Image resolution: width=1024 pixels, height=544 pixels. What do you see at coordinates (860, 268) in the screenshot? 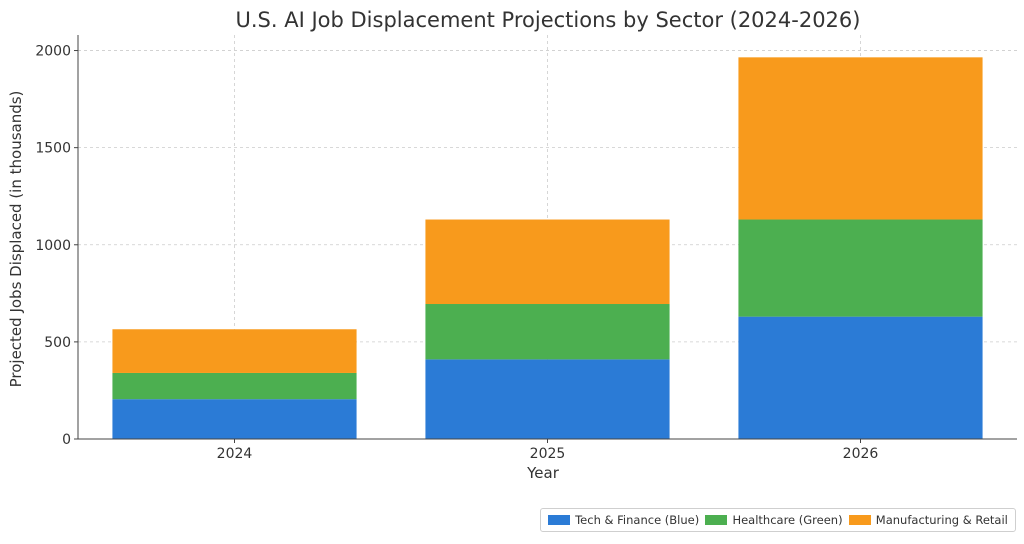
I see `bar-healthcare-2026` at bounding box center [860, 268].